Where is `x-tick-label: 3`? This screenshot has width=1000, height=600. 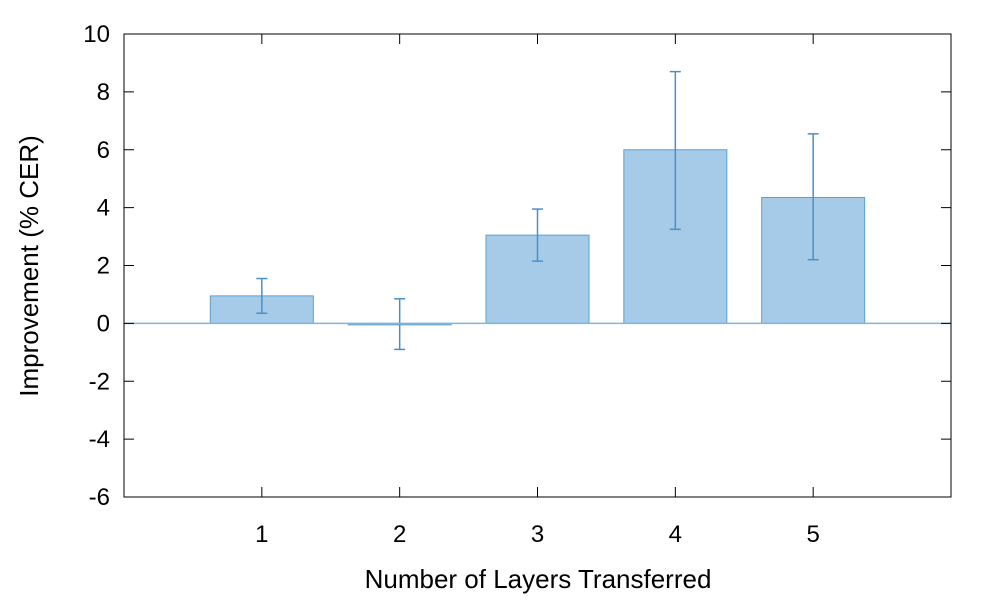
x-tick-label: 3 is located at coordinates (537, 534).